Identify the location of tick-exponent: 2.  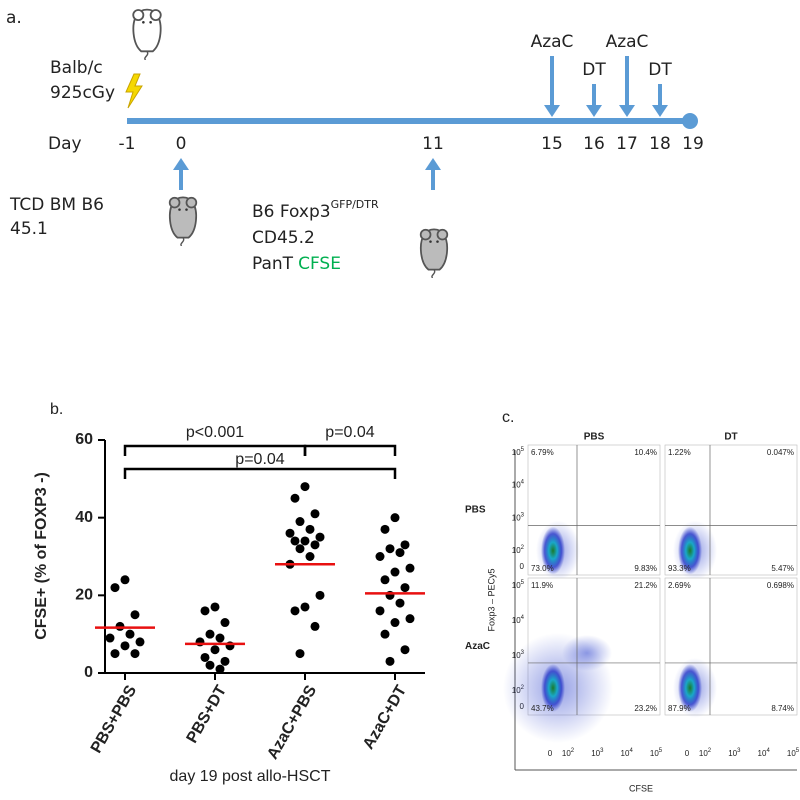
(523, 548).